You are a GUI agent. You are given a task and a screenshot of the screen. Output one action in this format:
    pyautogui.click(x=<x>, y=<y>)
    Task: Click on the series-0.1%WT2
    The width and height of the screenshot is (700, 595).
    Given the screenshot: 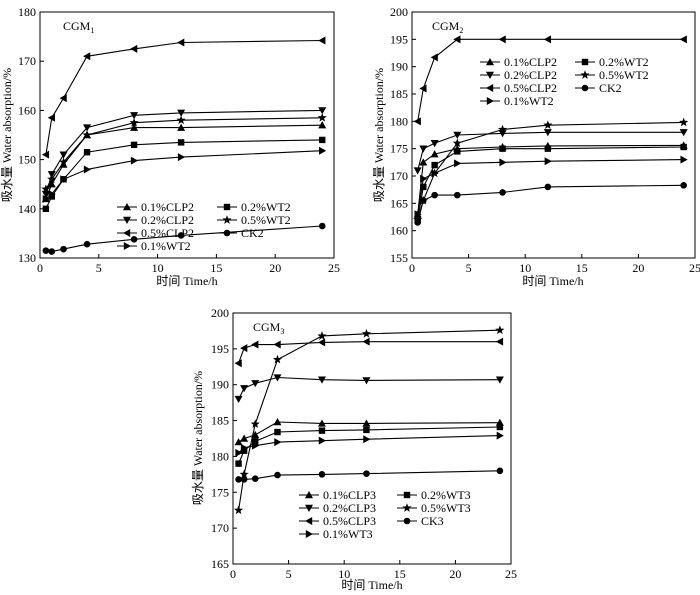 What is the action you would take?
    pyautogui.click(x=184, y=174)
    